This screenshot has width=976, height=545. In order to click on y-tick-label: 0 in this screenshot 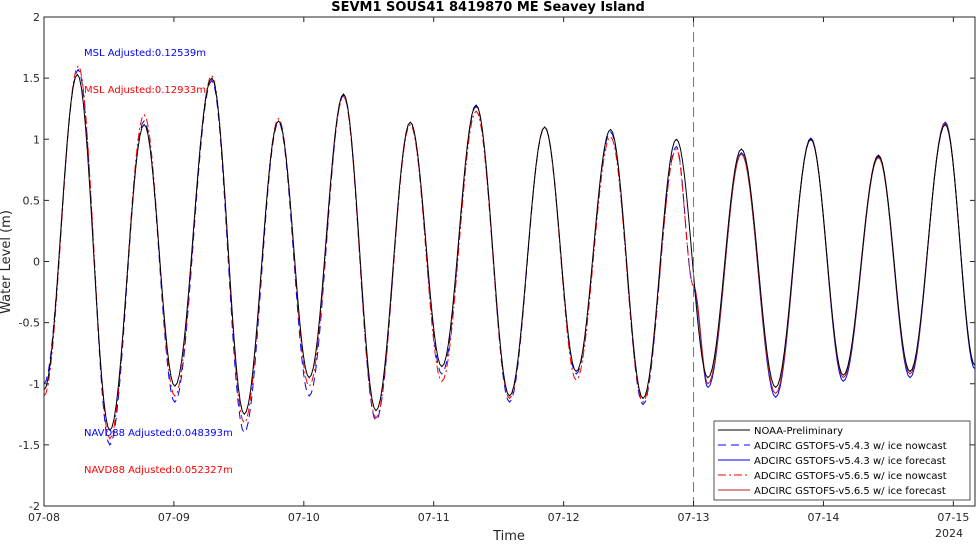, I will do `click(36, 262)`.